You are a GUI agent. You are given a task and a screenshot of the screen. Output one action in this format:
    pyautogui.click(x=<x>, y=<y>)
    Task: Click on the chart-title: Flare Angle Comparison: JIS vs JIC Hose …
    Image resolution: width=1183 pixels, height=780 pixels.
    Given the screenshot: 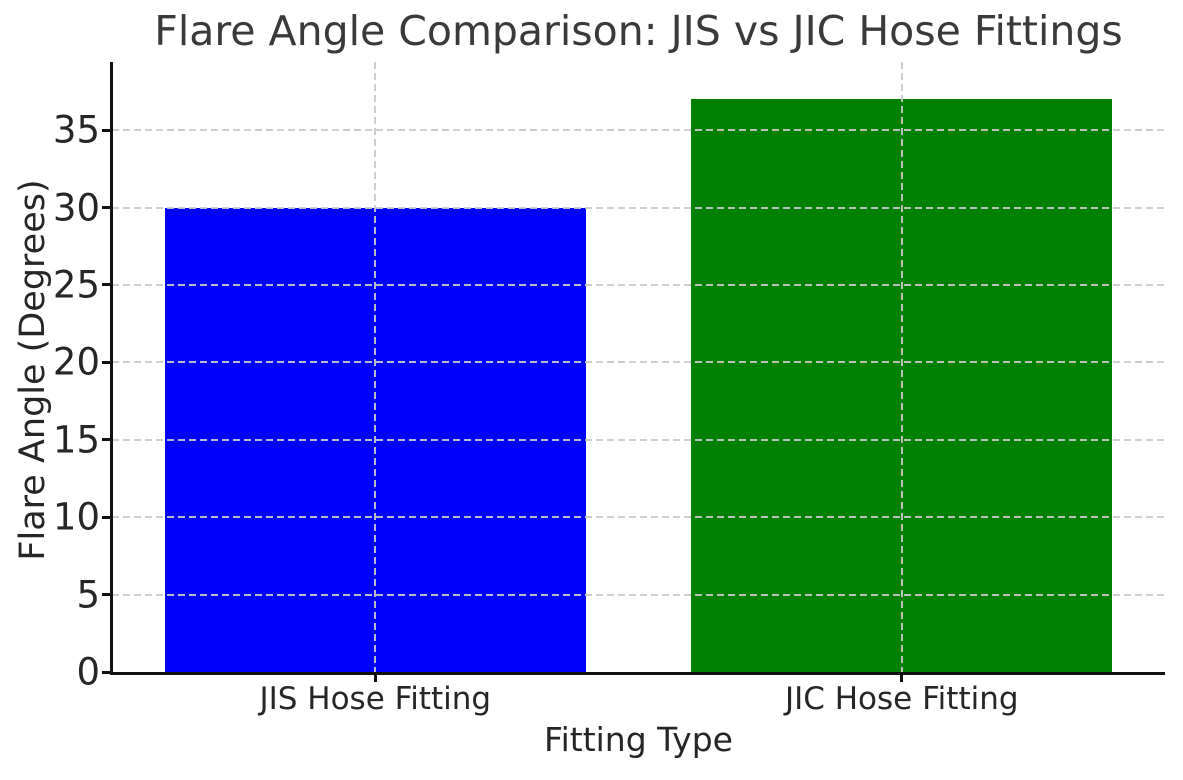 What is the action you would take?
    pyautogui.click(x=638, y=31)
    